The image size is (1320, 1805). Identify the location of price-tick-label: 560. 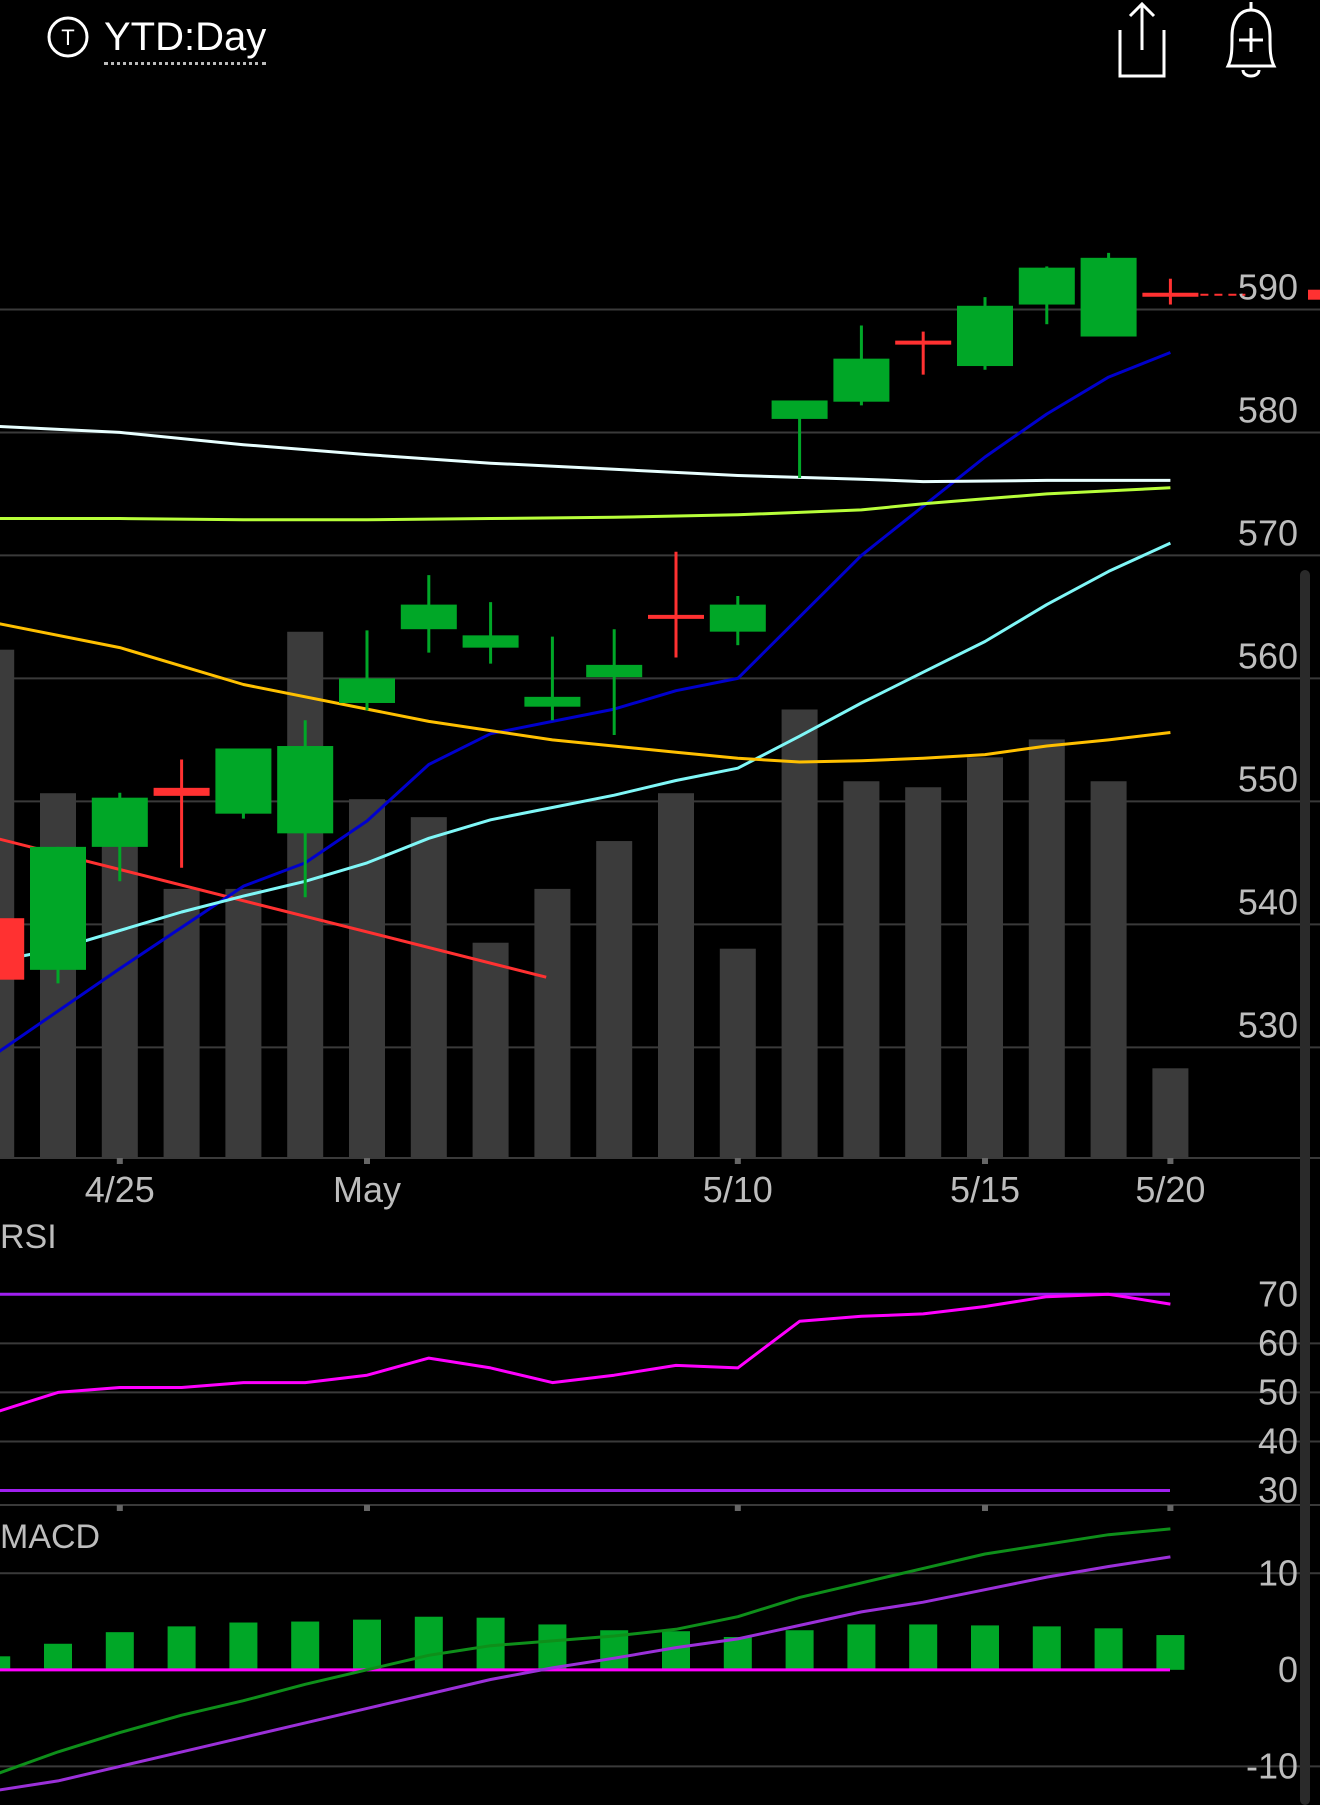
(1268, 655).